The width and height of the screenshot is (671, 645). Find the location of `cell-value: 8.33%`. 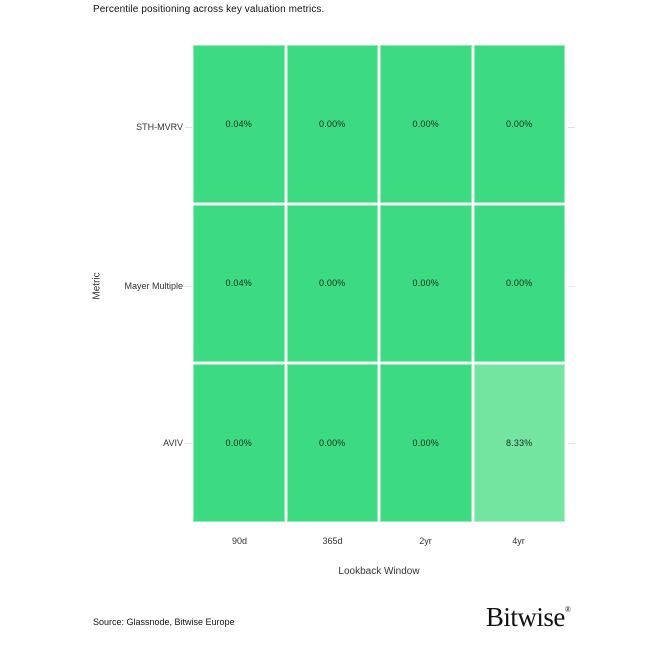

cell-value: 8.33% is located at coordinates (519, 443).